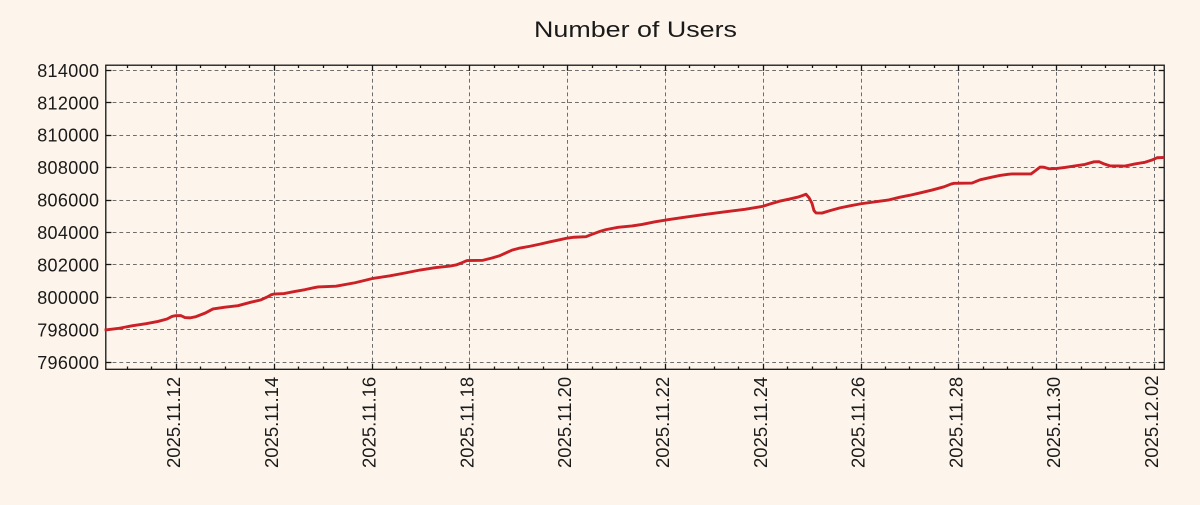 The image size is (1200, 505). Describe the element at coordinates (662, 422) in the screenshot. I see `svg-text: 2025.11.22` at that location.